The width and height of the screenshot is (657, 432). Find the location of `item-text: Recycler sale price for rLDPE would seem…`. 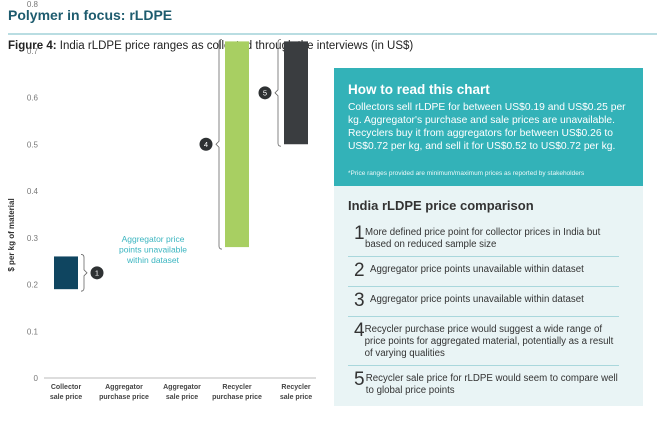

item-text: Recycler sale price for rLDPE would seem… is located at coordinates (491, 384).